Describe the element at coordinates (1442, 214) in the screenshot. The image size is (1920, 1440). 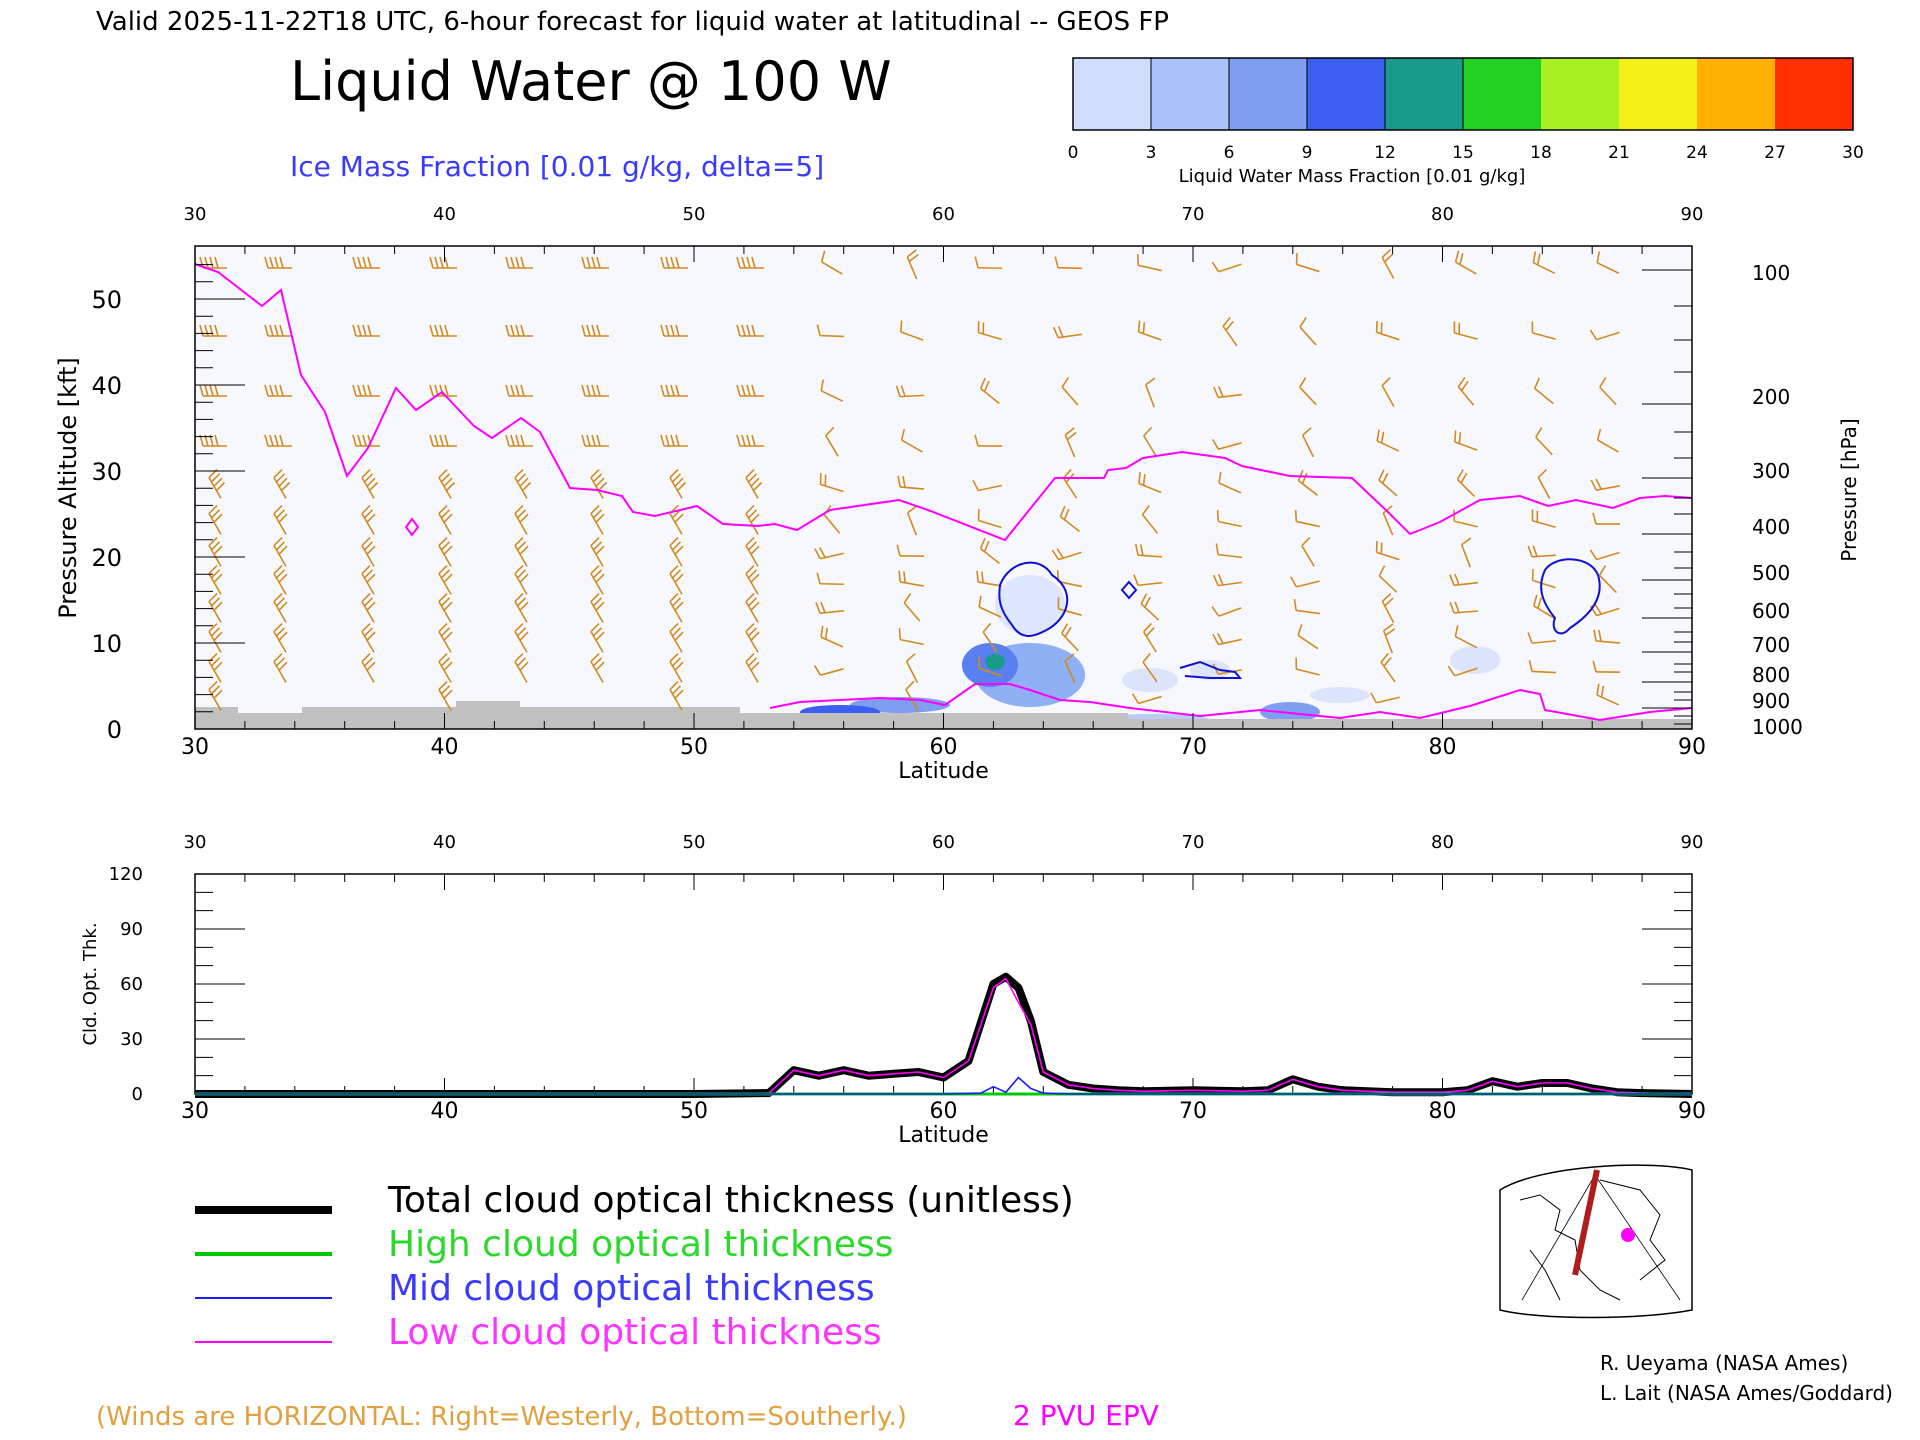
I see `upper-top-tick: 80` at that location.